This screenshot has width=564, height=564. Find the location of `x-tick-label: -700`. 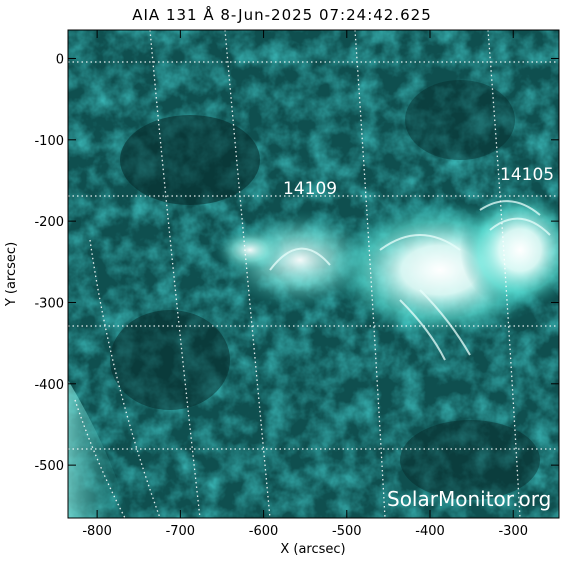

x-tick-label: -700 is located at coordinates (181, 531).